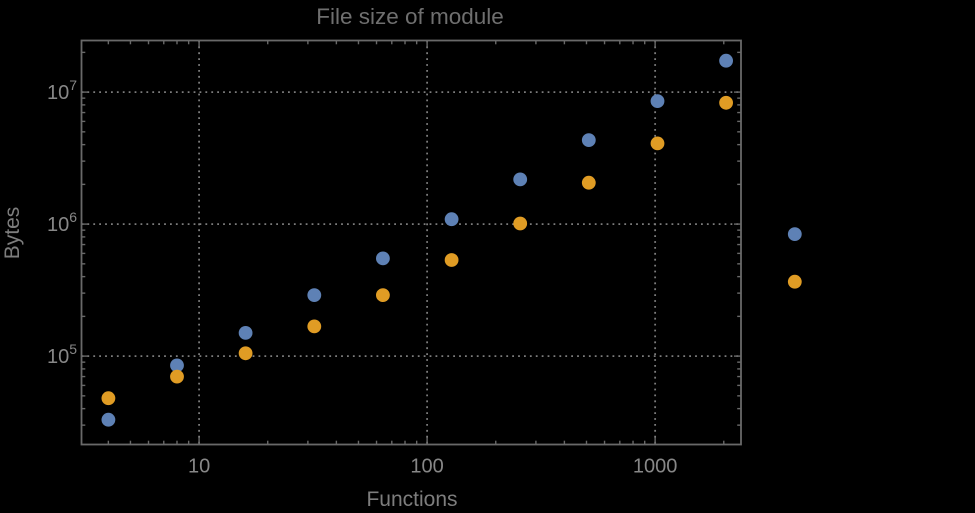 Image resolution: width=975 pixels, height=513 pixels. I want to click on x-tick-label: 10, so click(199, 467).